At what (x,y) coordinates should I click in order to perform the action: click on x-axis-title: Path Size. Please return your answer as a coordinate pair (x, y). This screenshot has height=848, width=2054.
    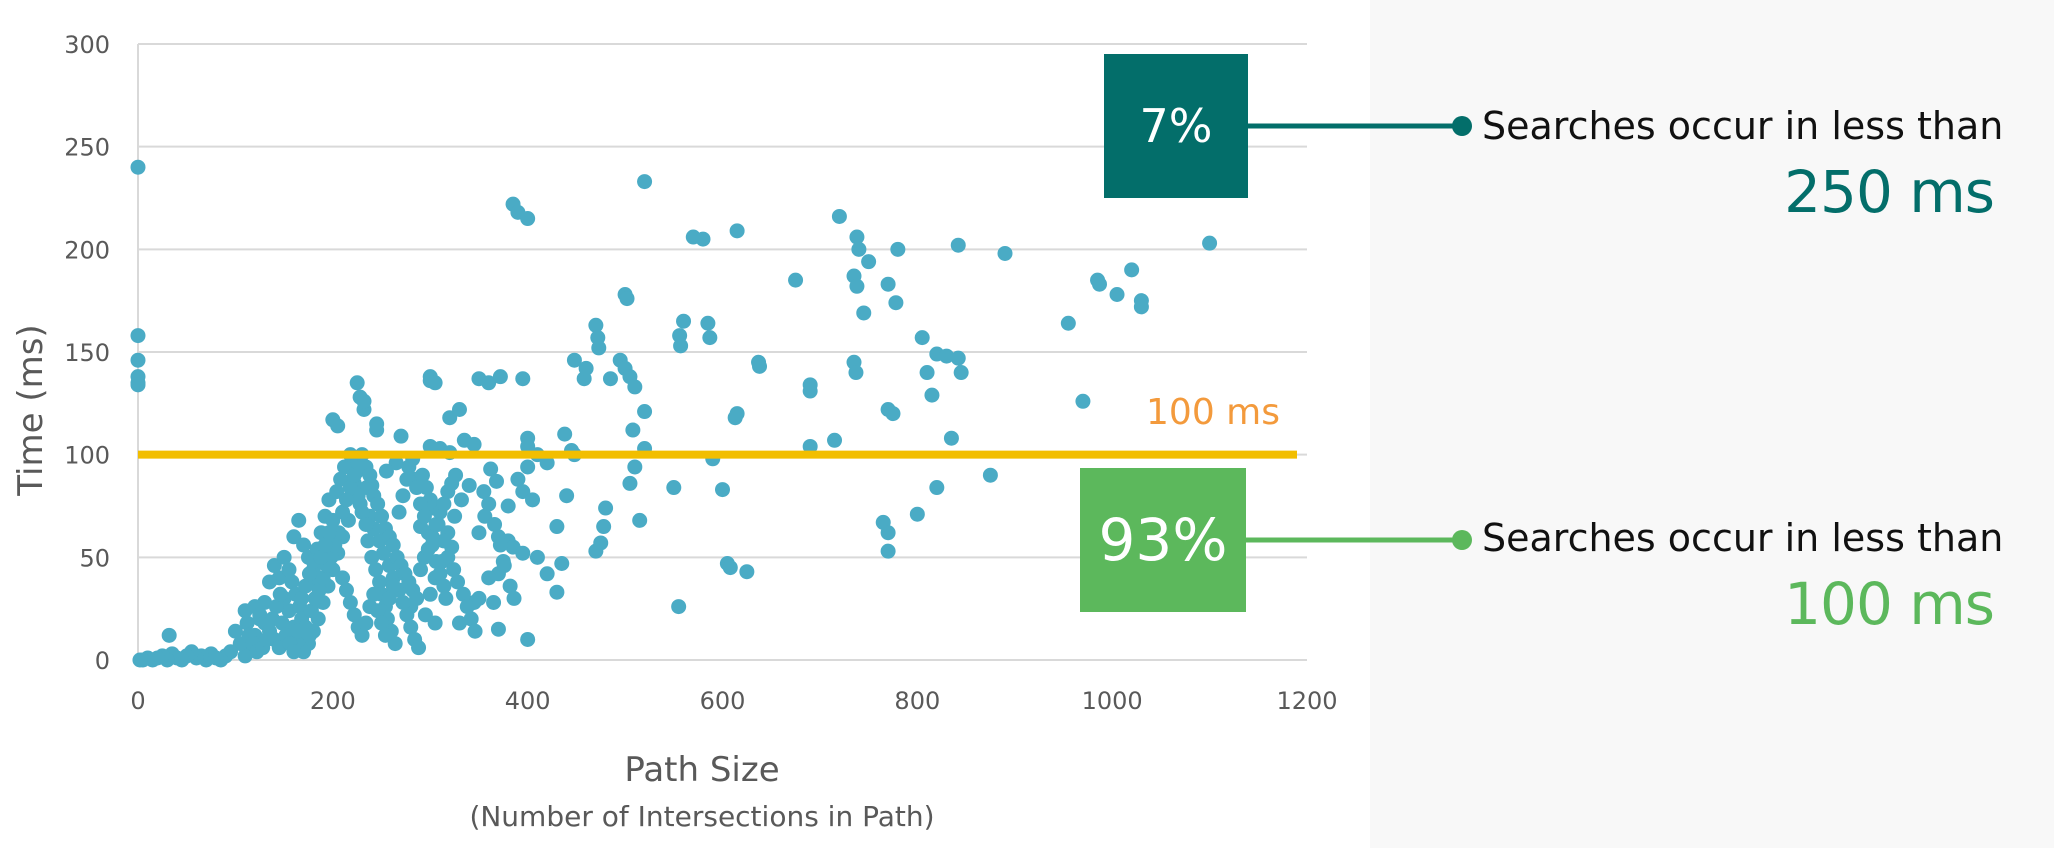
    Looking at the image, I should click on (701, 770).